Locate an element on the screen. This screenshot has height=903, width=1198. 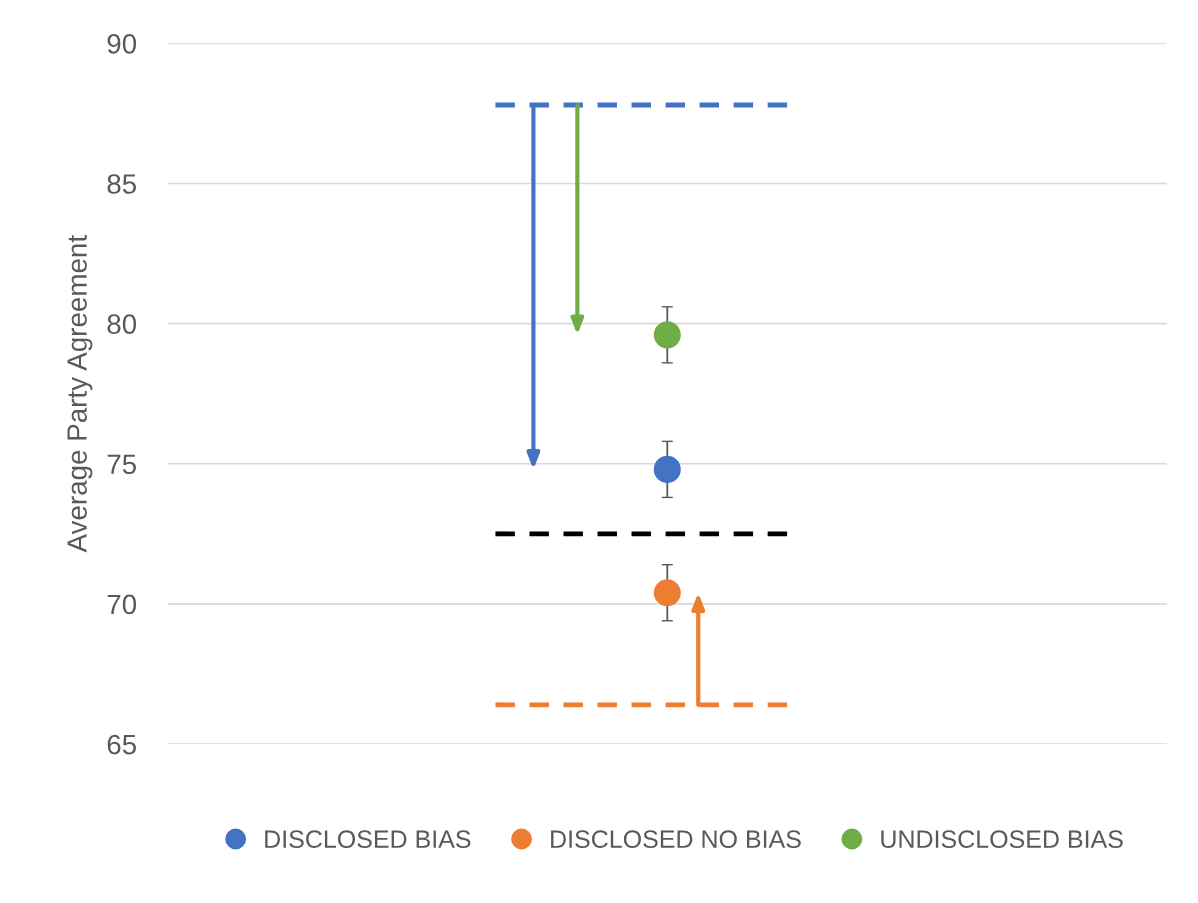
y-tick-label: 80 is located at coordinates (122, 324).